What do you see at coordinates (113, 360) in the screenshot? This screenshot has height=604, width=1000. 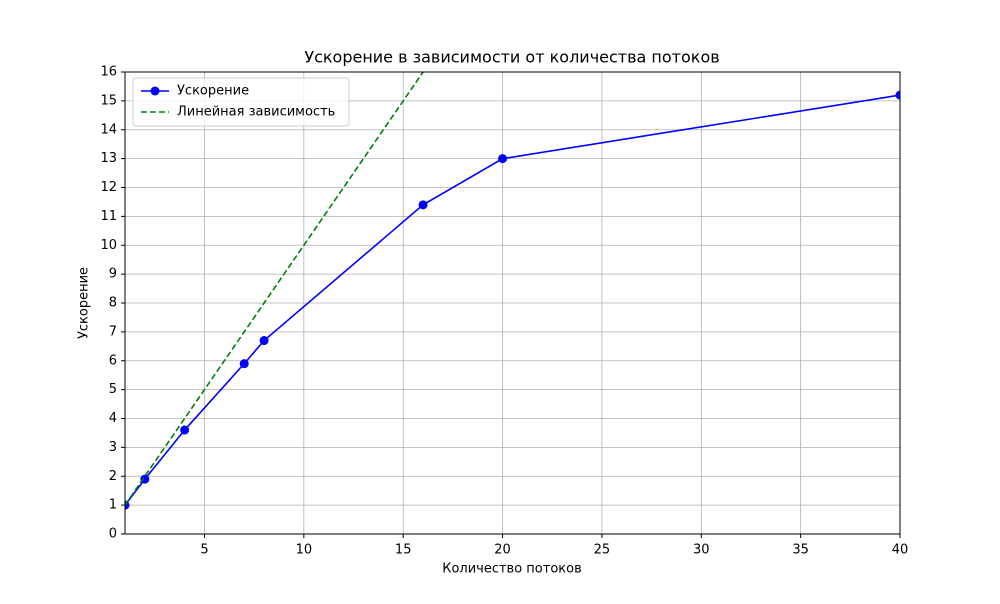 I see `y-tick-label: 6` at bounding box center [113, 360].